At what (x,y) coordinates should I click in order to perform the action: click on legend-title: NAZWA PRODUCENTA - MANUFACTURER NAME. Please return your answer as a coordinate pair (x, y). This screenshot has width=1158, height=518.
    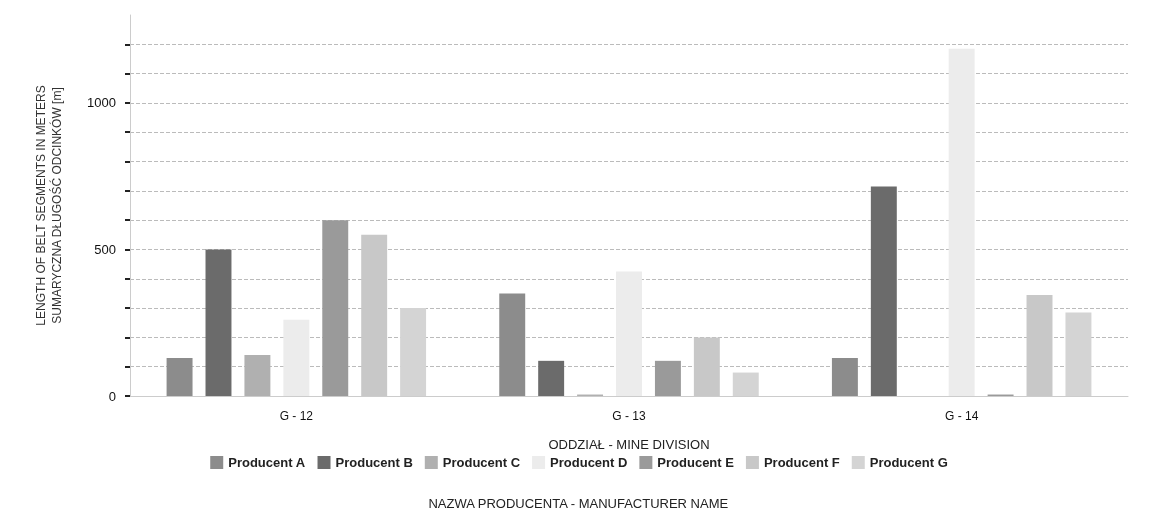
    Looking at the image, I should click on (578, 503).